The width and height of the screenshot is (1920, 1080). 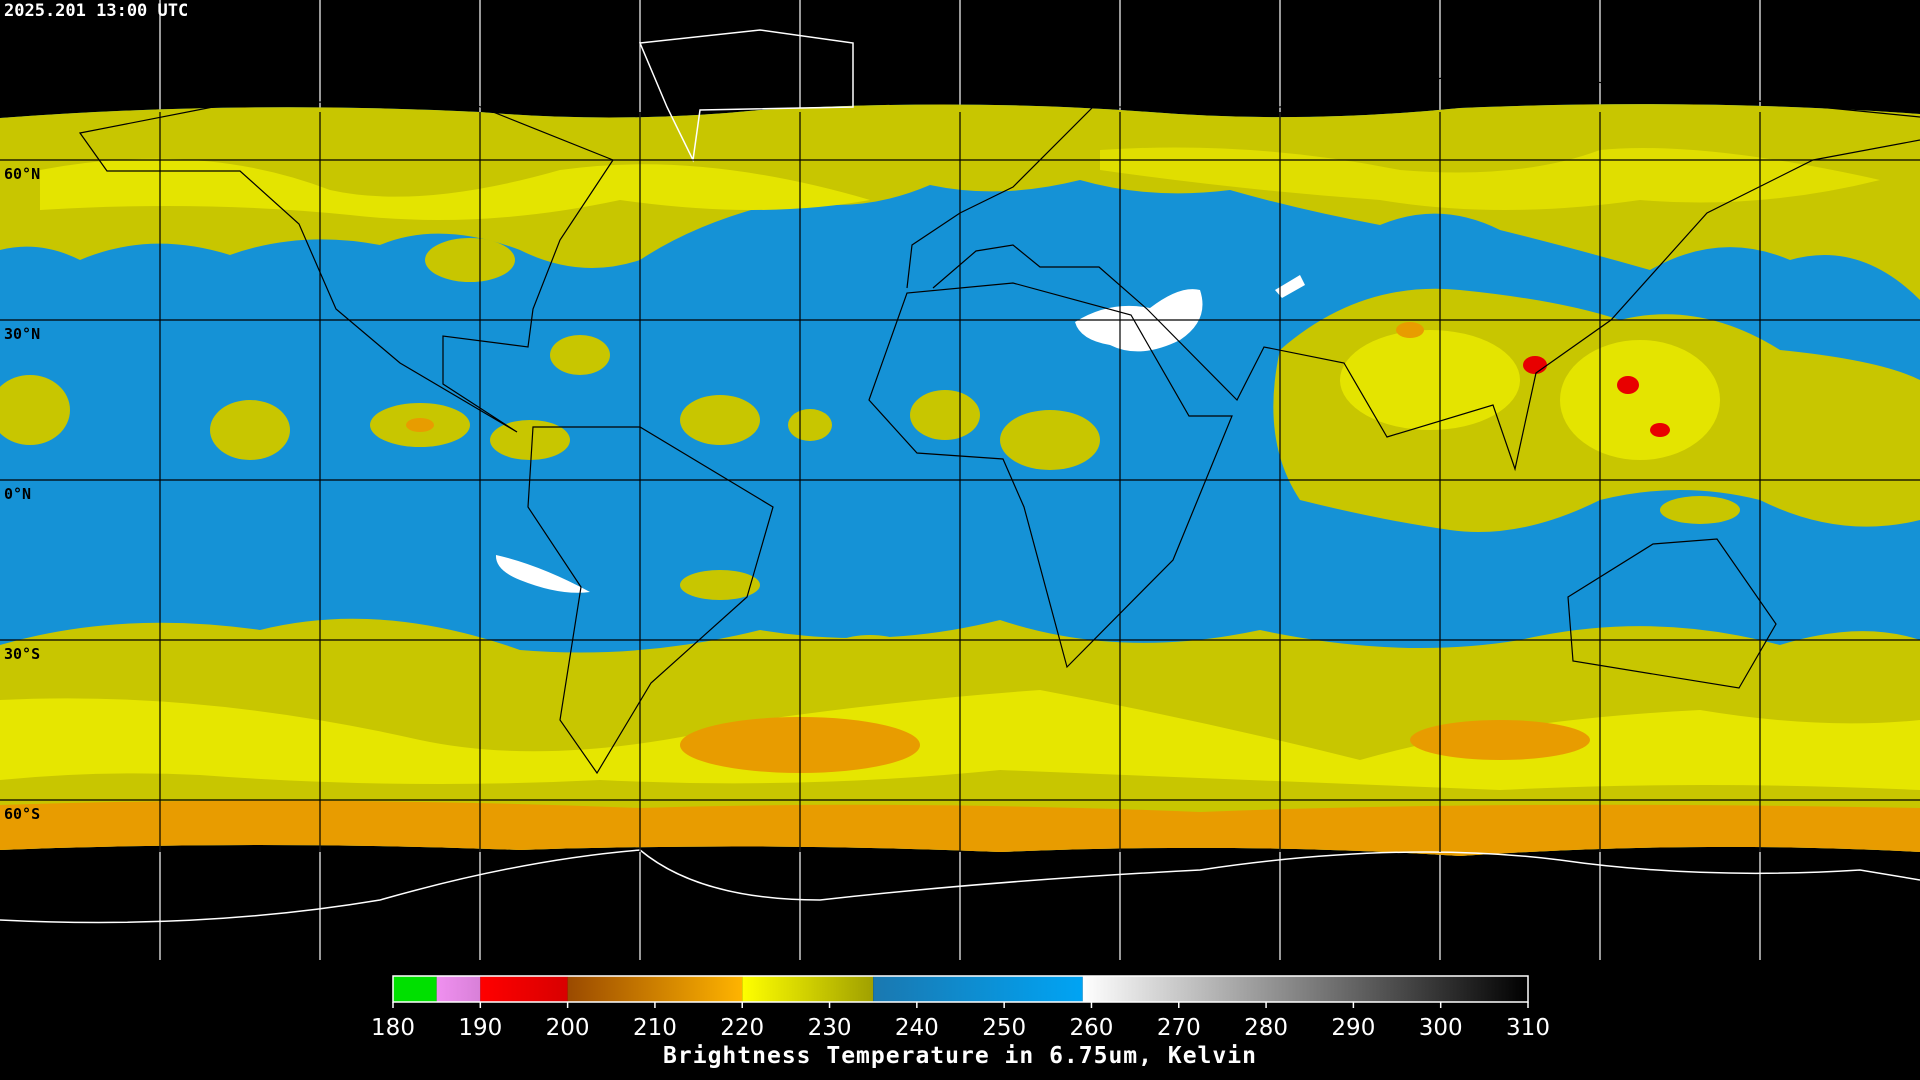 I want to click on colorbar-tick-label: 280, so click(x=1266, y=1028).